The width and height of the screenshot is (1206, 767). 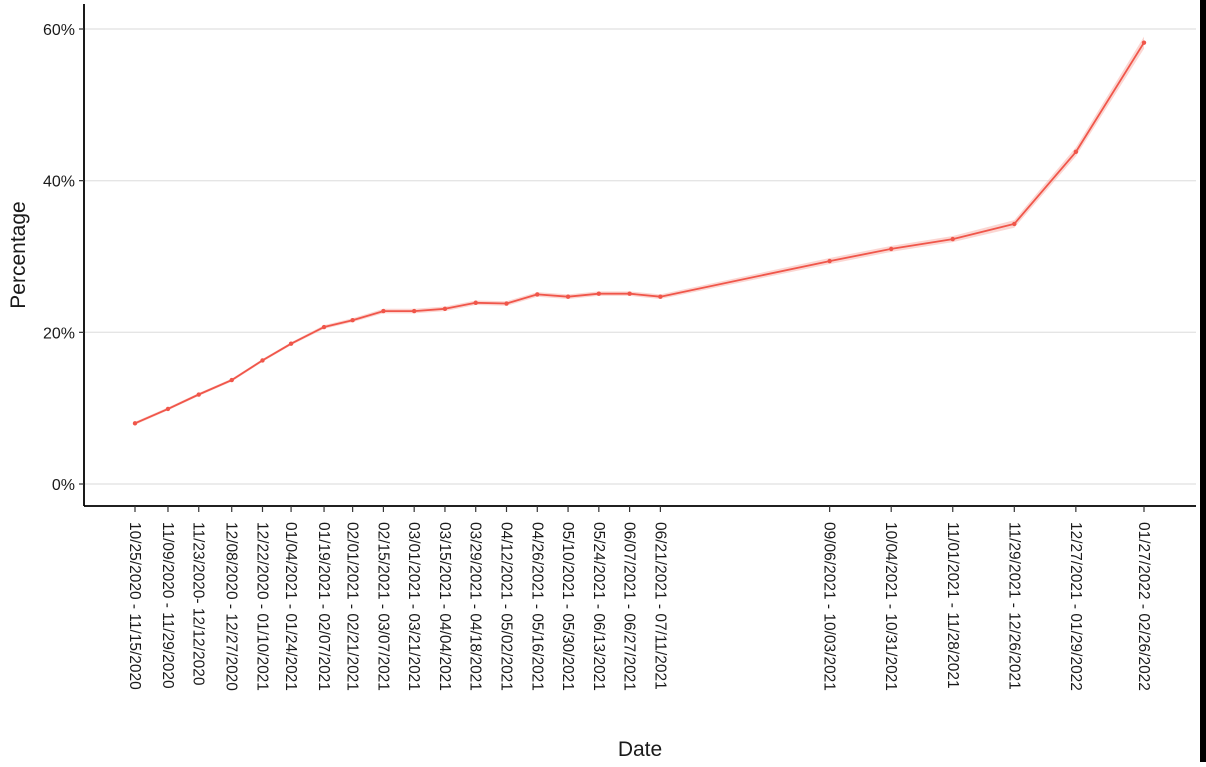 What do you see at coordinates (59, 182) in the screenshot?
I see `y-tick-label: 40%` at bounding box center [59, 182].